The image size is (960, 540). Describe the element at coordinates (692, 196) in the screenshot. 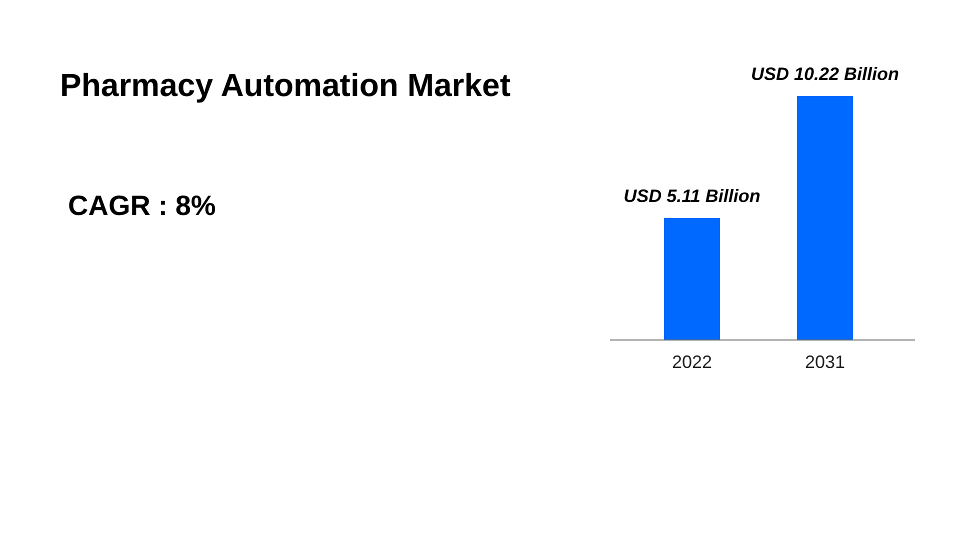

I see `data-label: USD 5.11 Billion` at that location.